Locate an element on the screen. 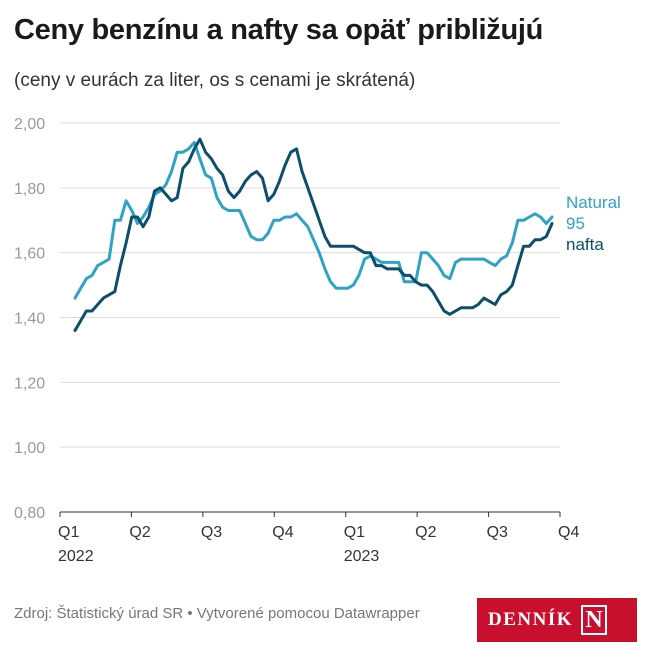  x-axis: Q1 2022 Q2 Q3 Q4 Q1 2023 Q2 Q3 Q4 is located at coordinates (318, 538).